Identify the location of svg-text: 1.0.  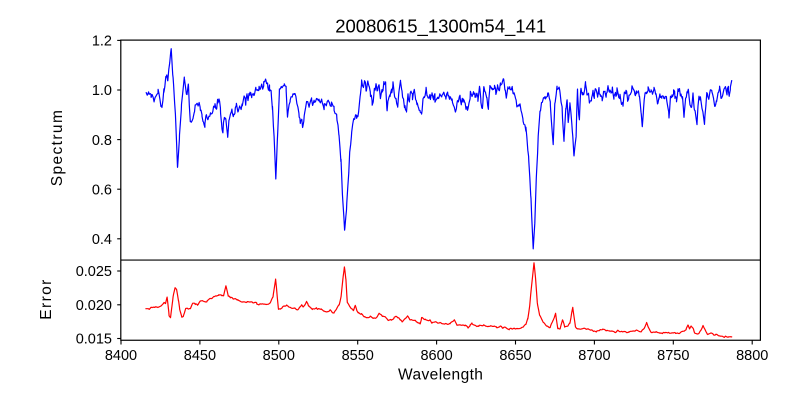
(102, 91).